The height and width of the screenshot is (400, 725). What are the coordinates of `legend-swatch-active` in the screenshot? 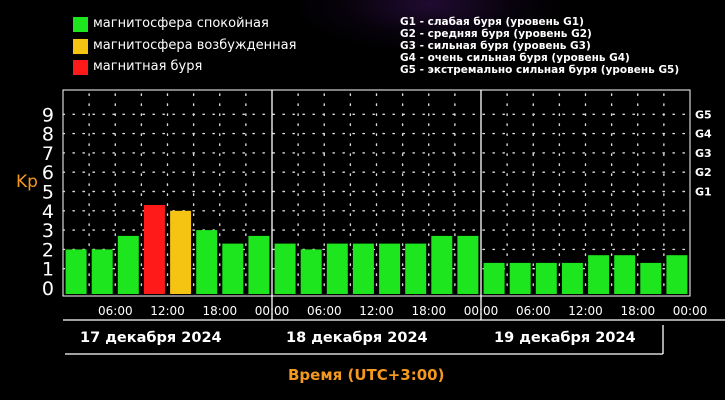 It's located at (80, 46).